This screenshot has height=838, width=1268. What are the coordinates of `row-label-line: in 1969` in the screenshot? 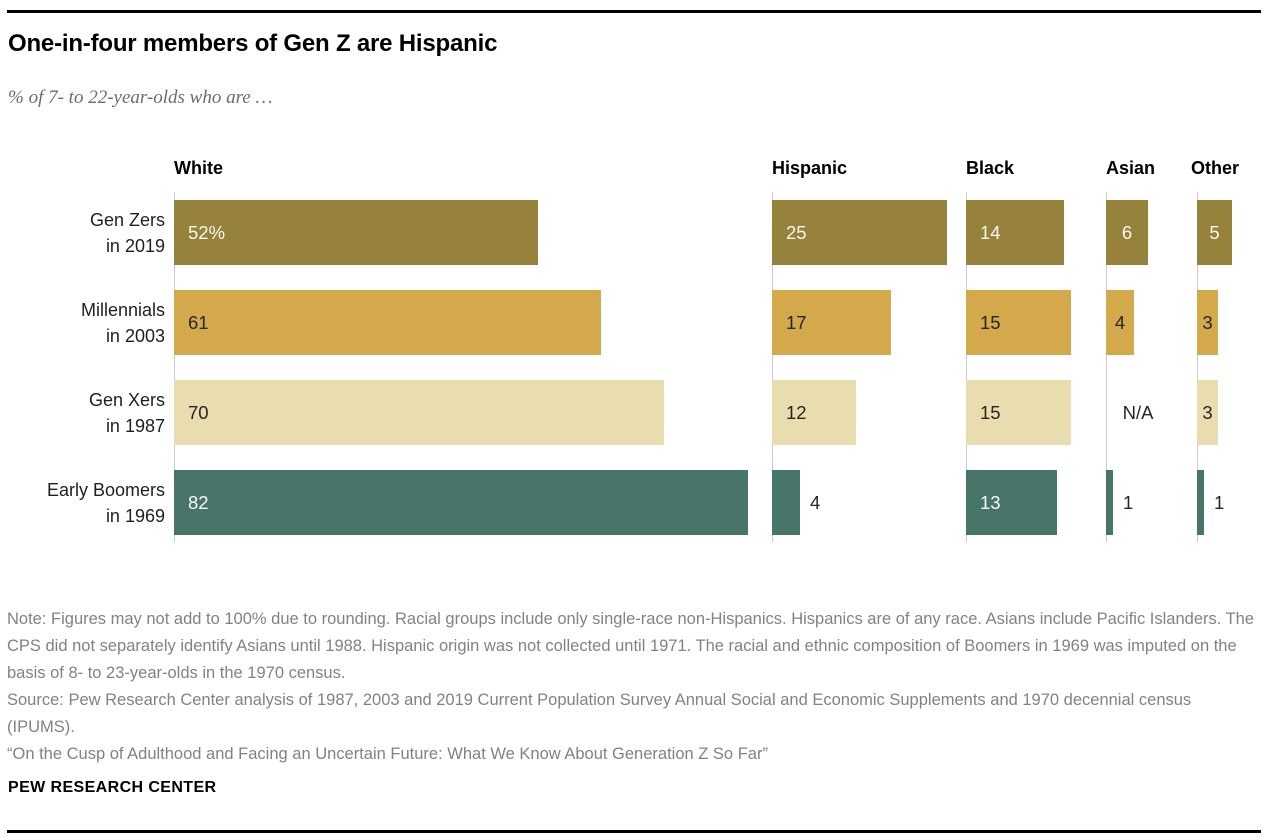 It's located at (135, 515).